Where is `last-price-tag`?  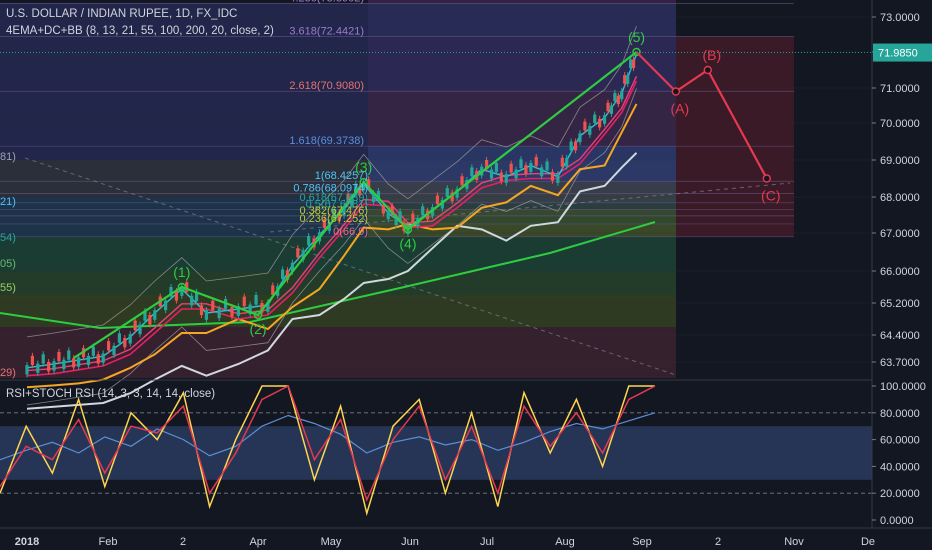 last-price-tag is located at coordinates (902, 52).